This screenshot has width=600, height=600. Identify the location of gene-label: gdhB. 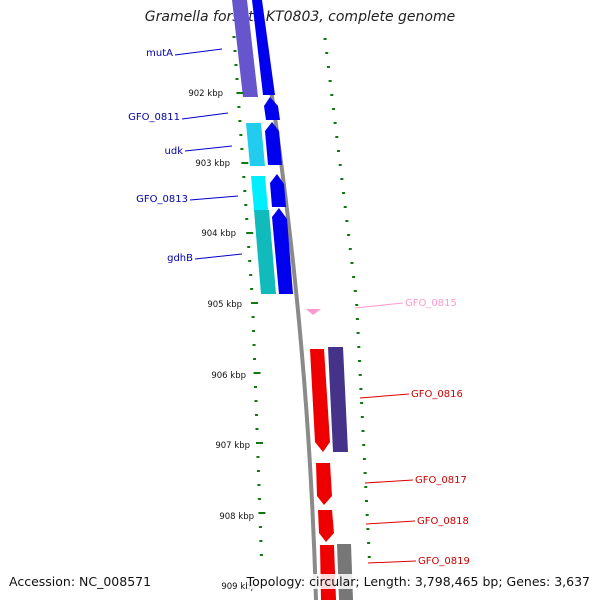
(180, 258).